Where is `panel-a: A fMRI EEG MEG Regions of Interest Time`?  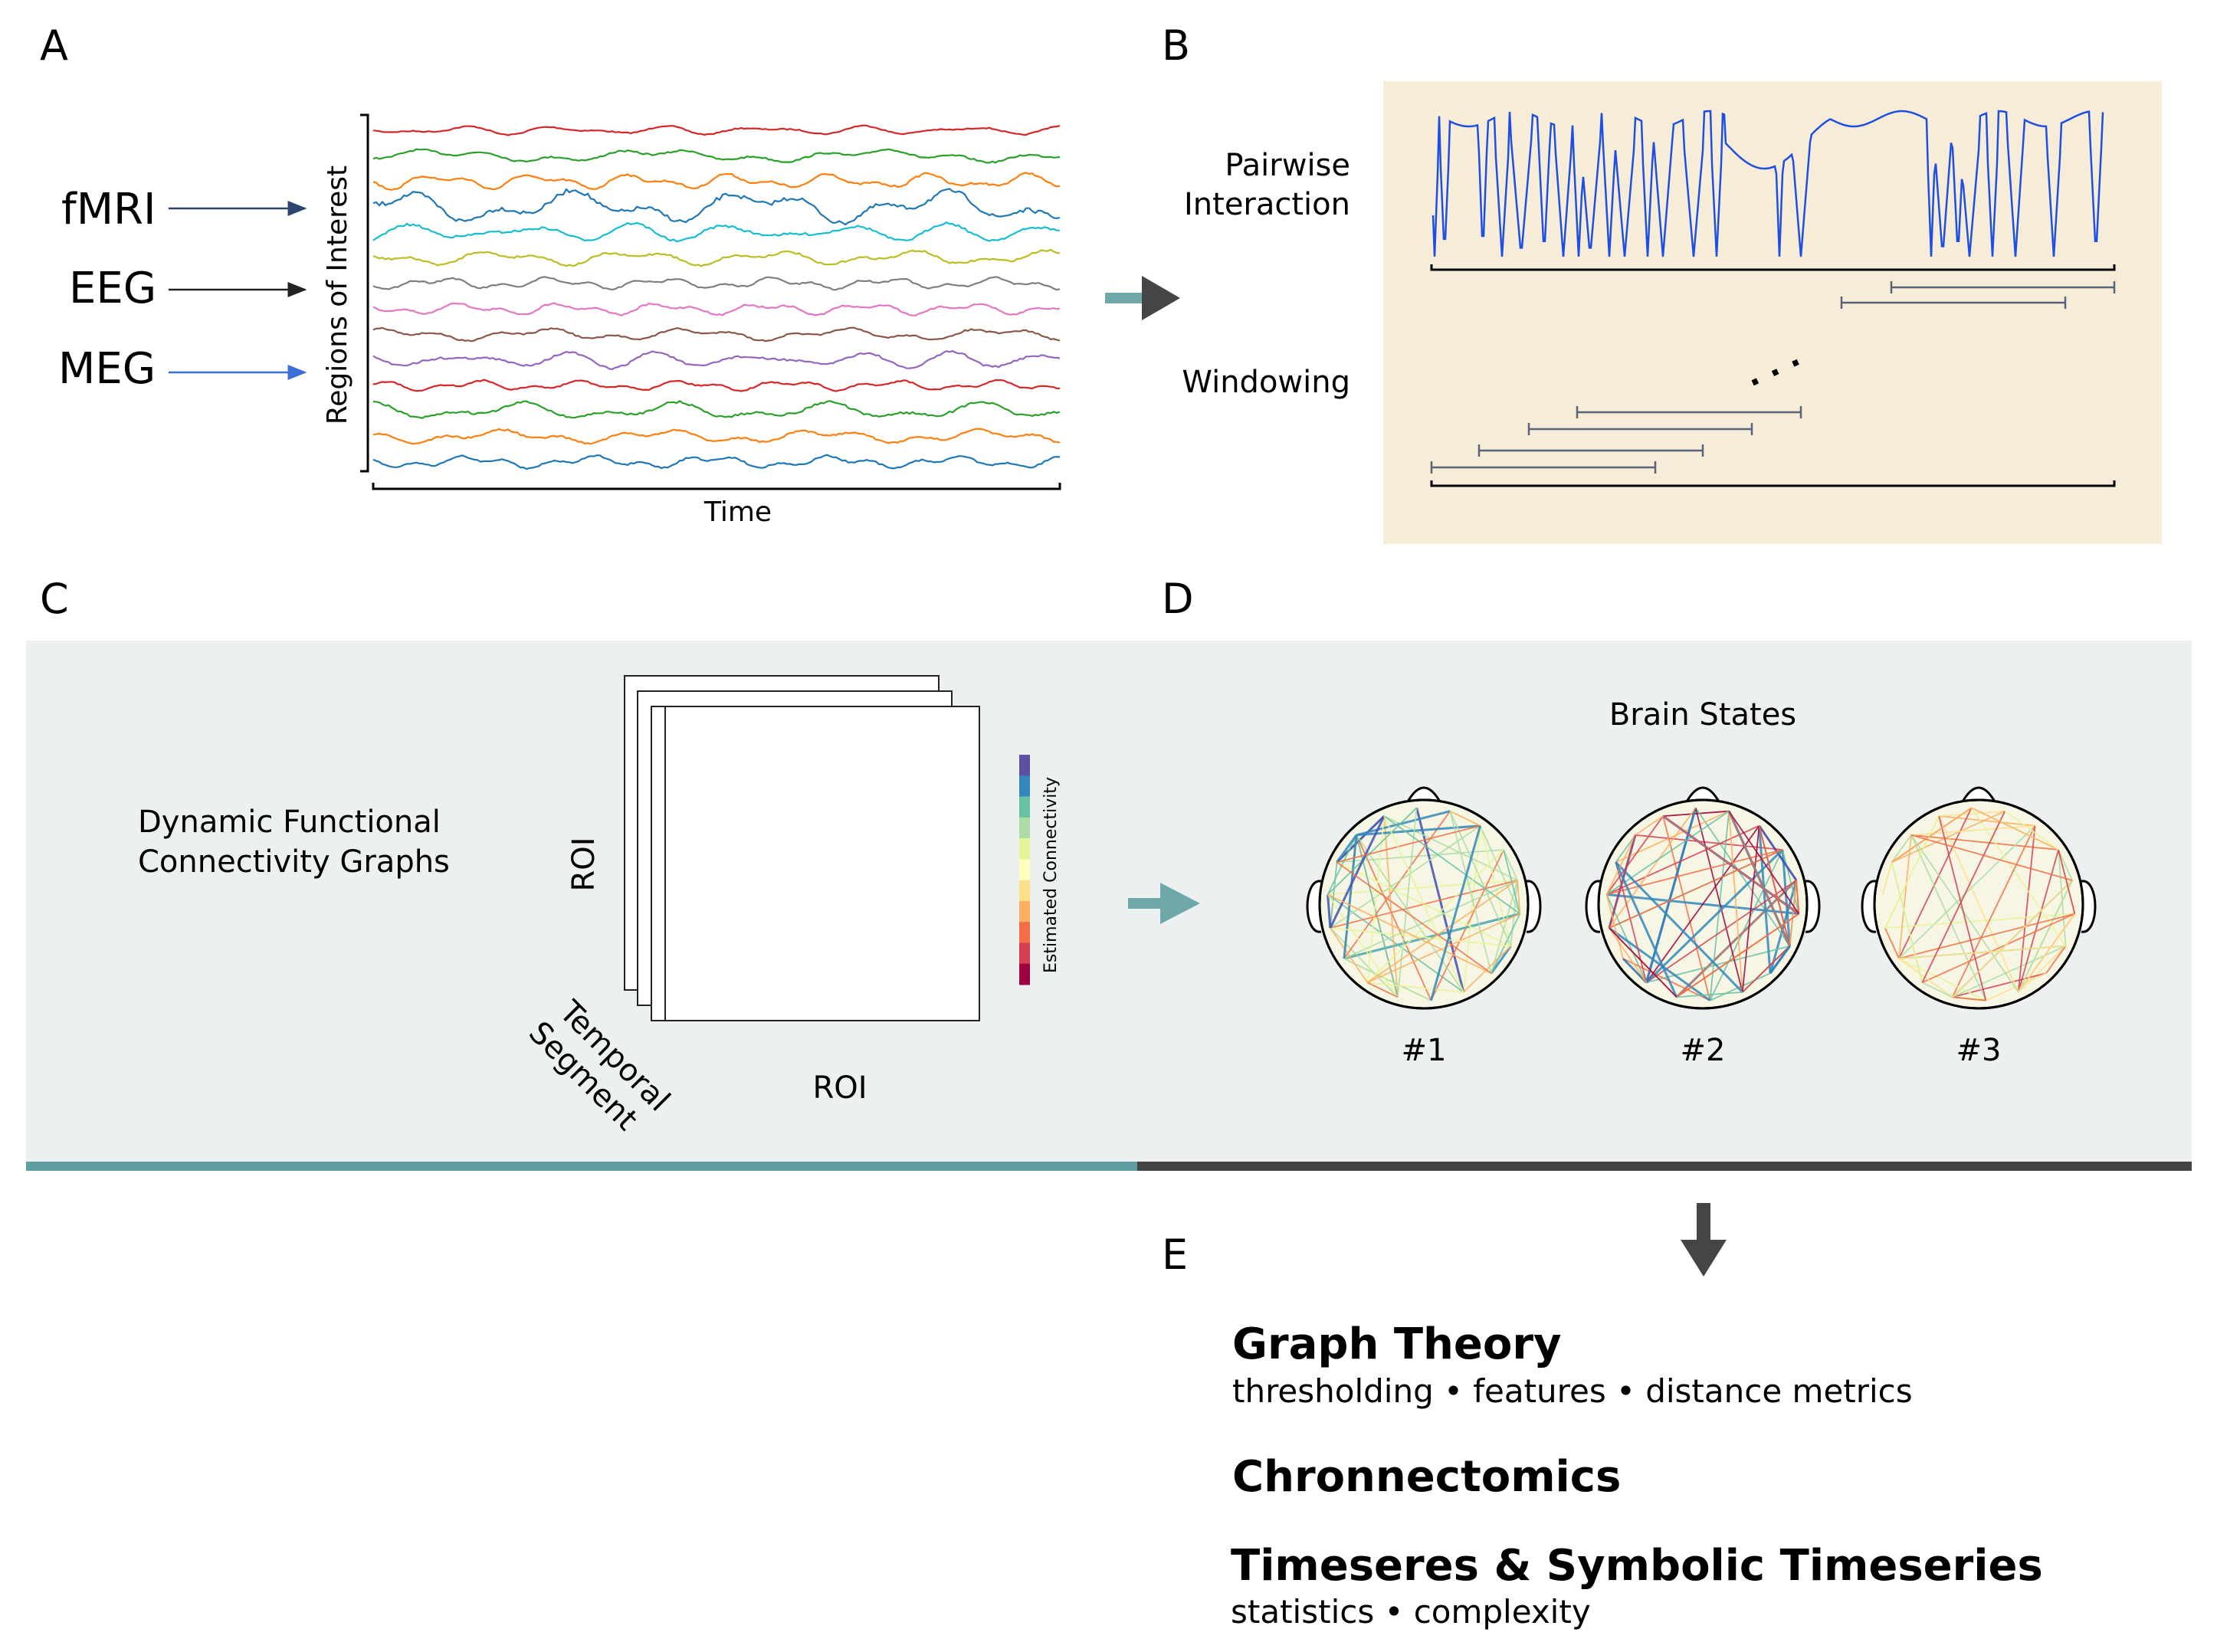 panel-a: A fMRI EEG MEG Regions of Interest Time is located at coordinates (550, 274).